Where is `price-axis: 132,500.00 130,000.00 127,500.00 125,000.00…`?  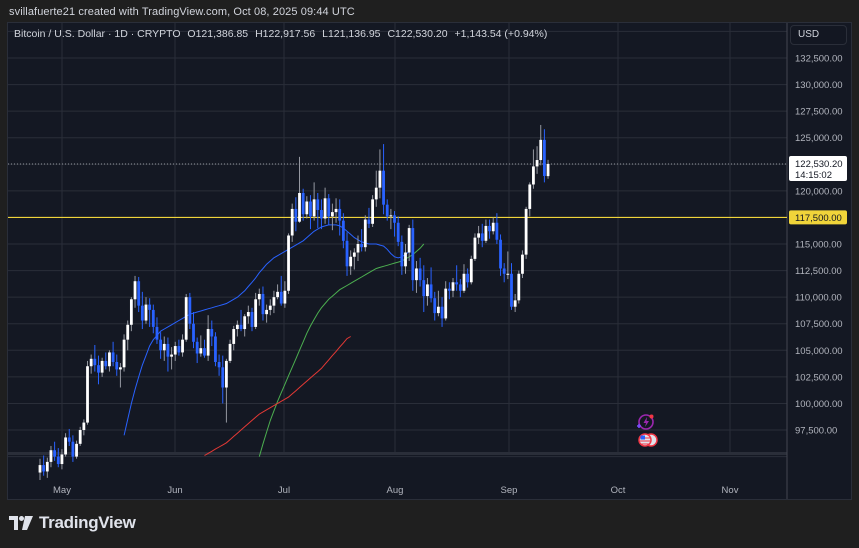 price-axis: 132,500.00 130,000.00 127,500.00 125,000.00… is located at coordinates (818, 245).